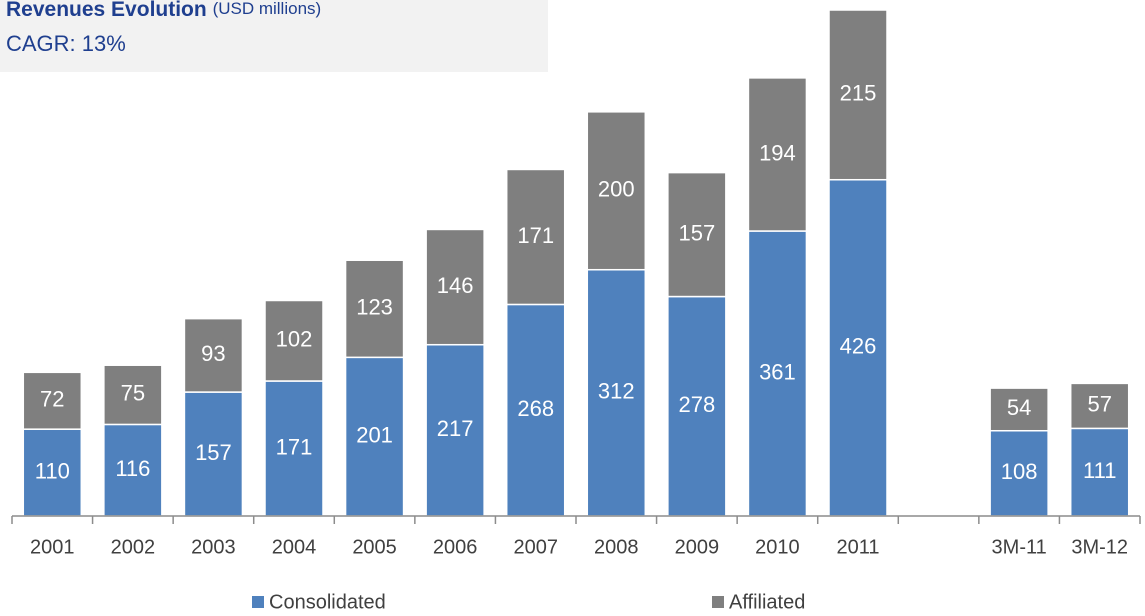 This screenshot has width=1145, height=616. I want to click on data-label: 278, so click(696, 404).